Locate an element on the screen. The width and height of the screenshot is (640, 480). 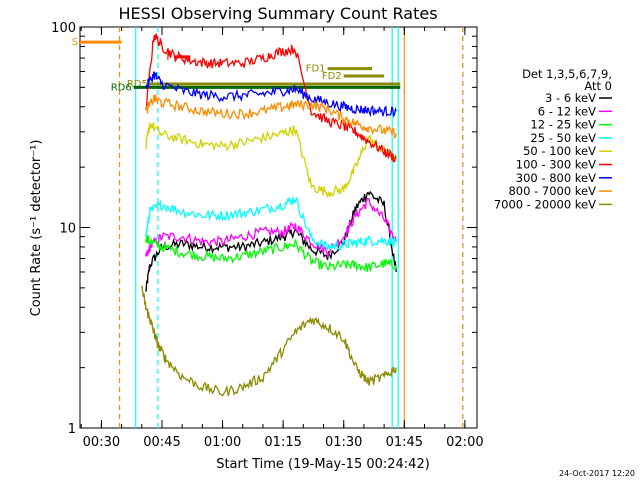
chart-title: HESSI Observing Summary Count Rates is located at coordinates (277, 13).